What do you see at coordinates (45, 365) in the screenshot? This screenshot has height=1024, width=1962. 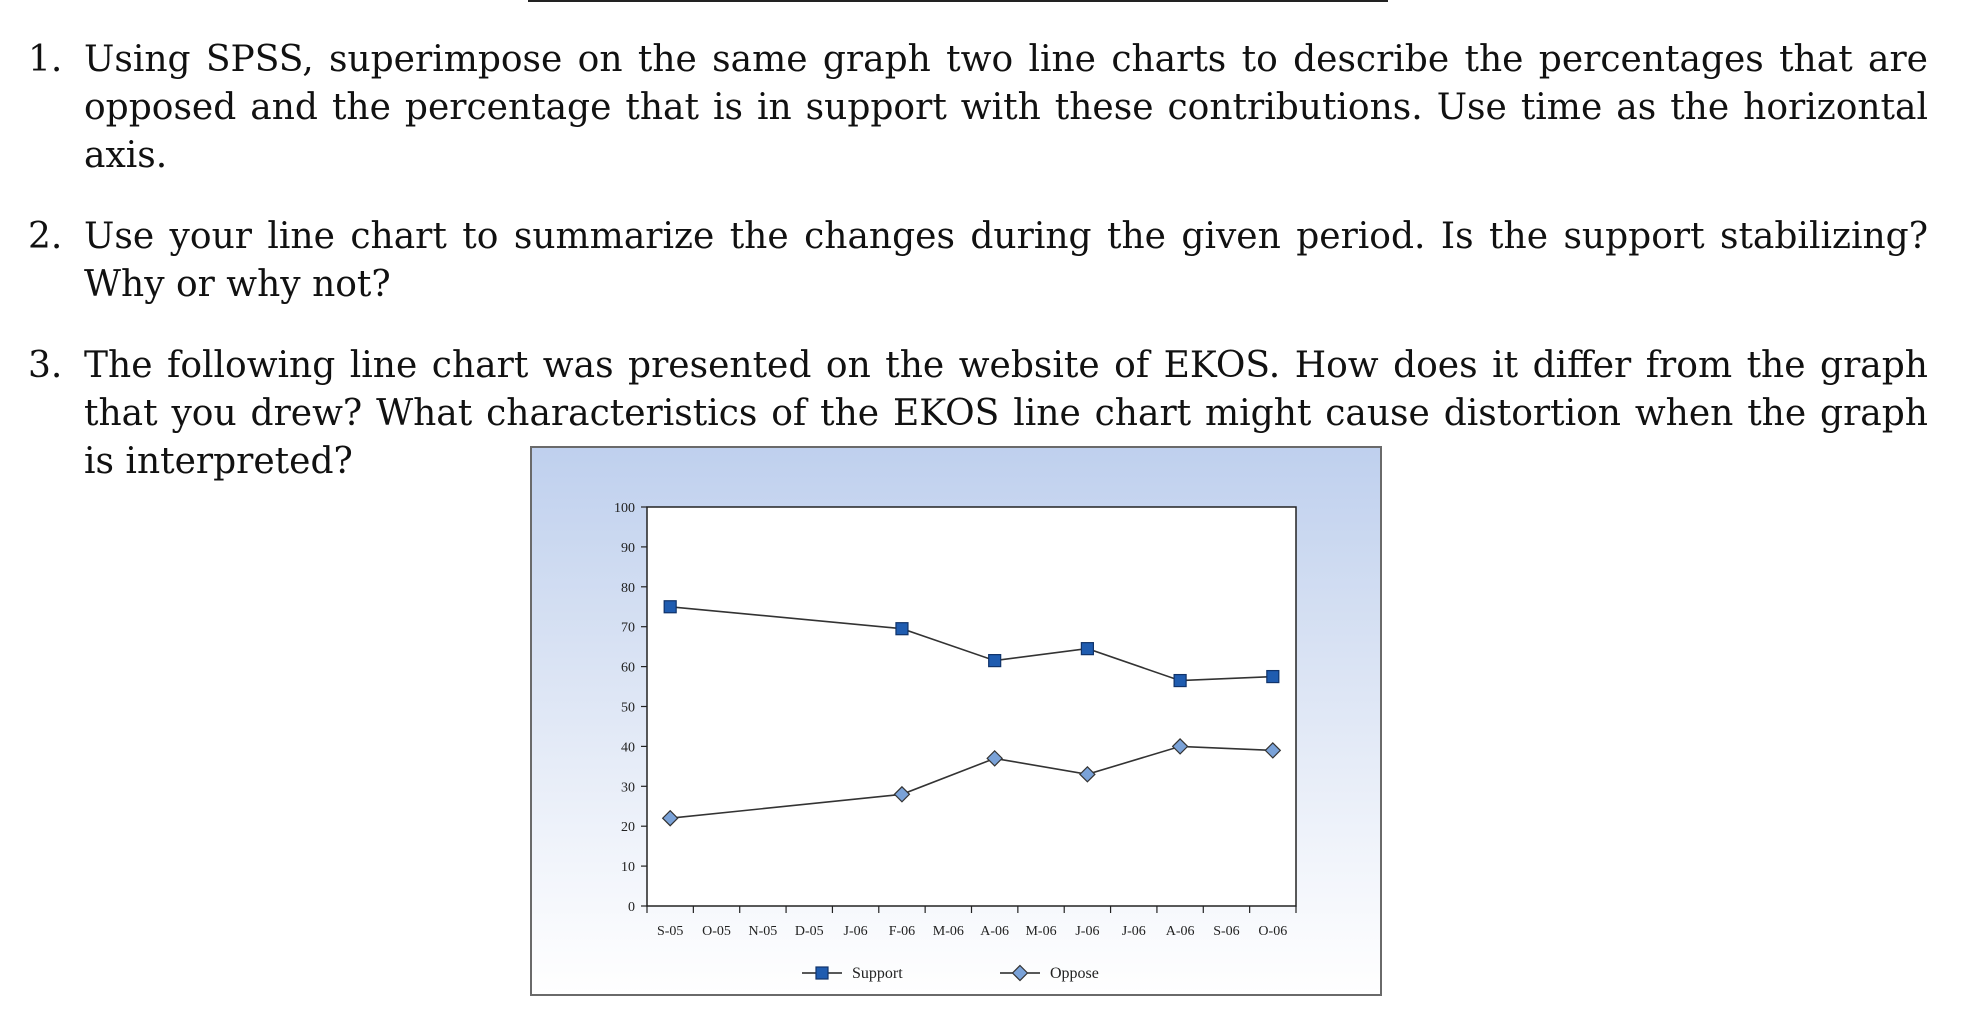 I see `question-3-number: 3.` at bounding box center [45, 365].